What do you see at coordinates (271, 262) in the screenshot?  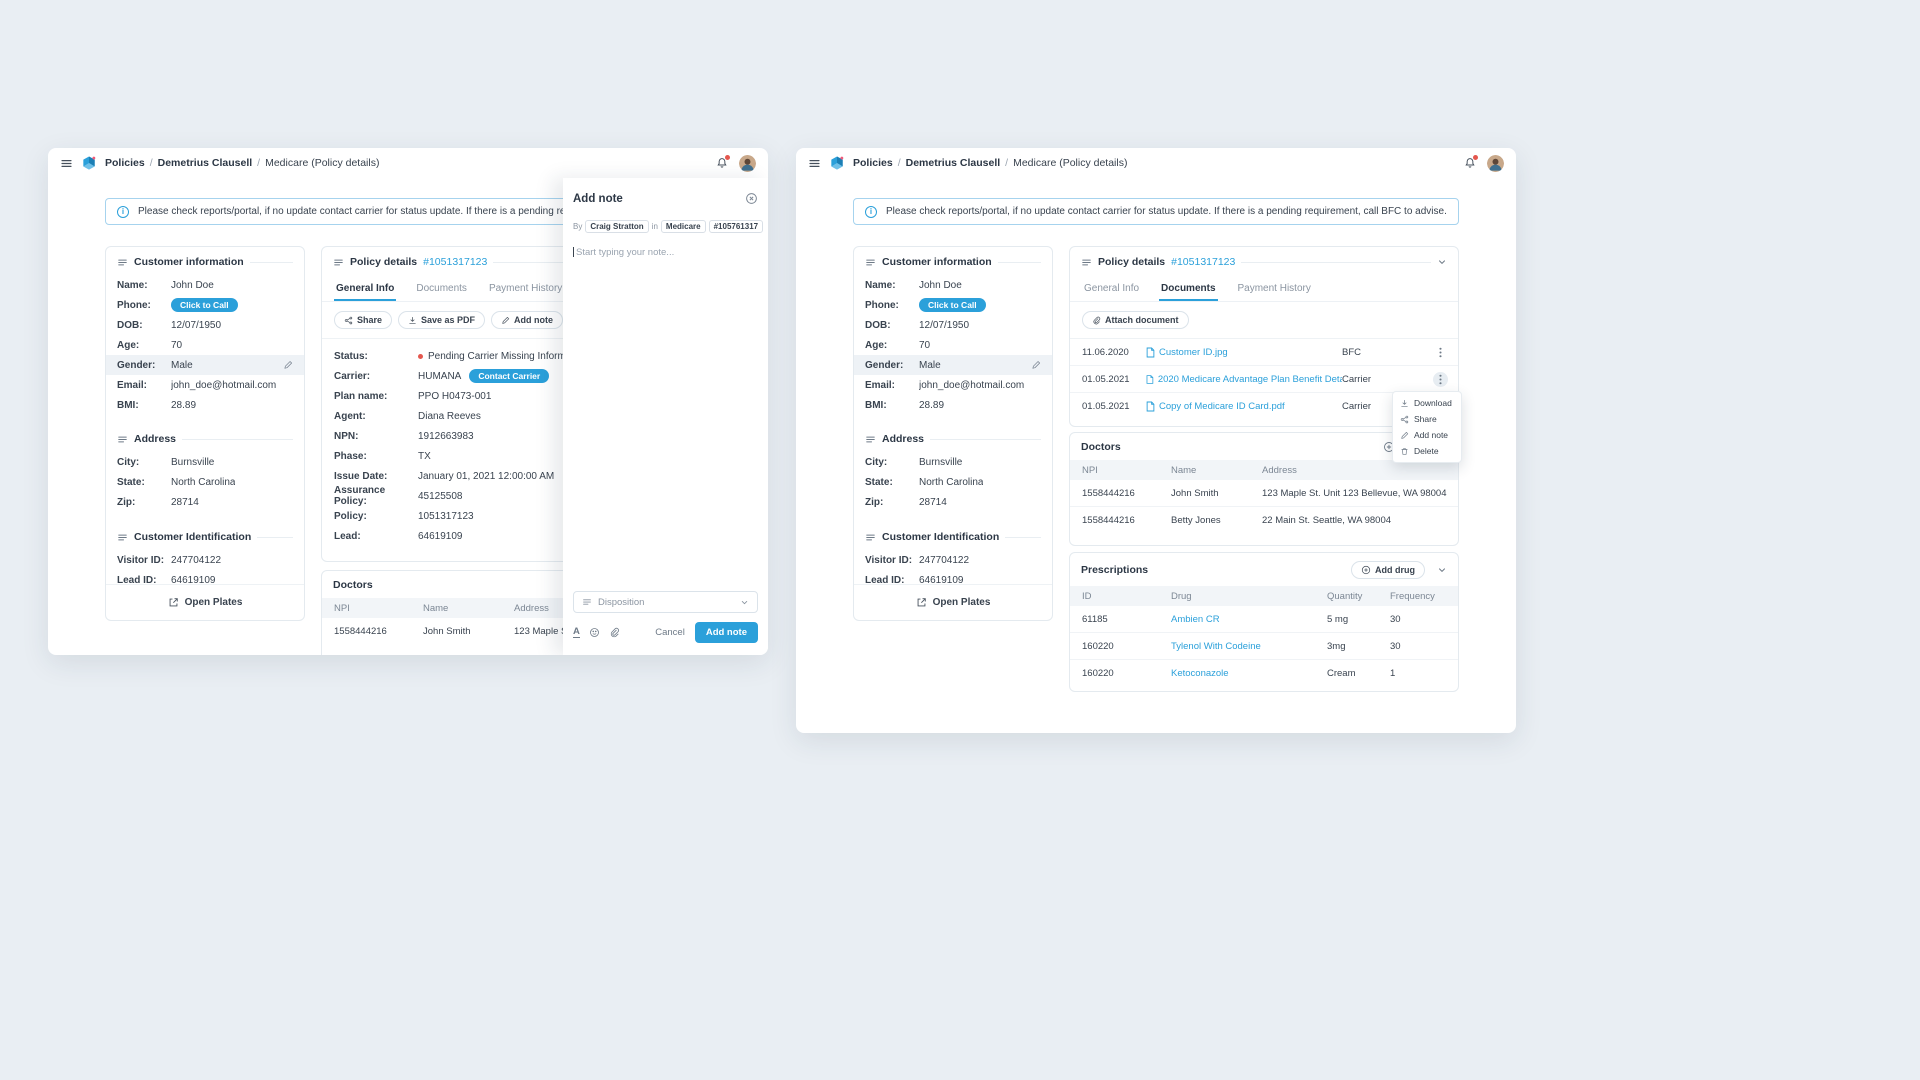 I see `divider` at bounding box center [271, 262].